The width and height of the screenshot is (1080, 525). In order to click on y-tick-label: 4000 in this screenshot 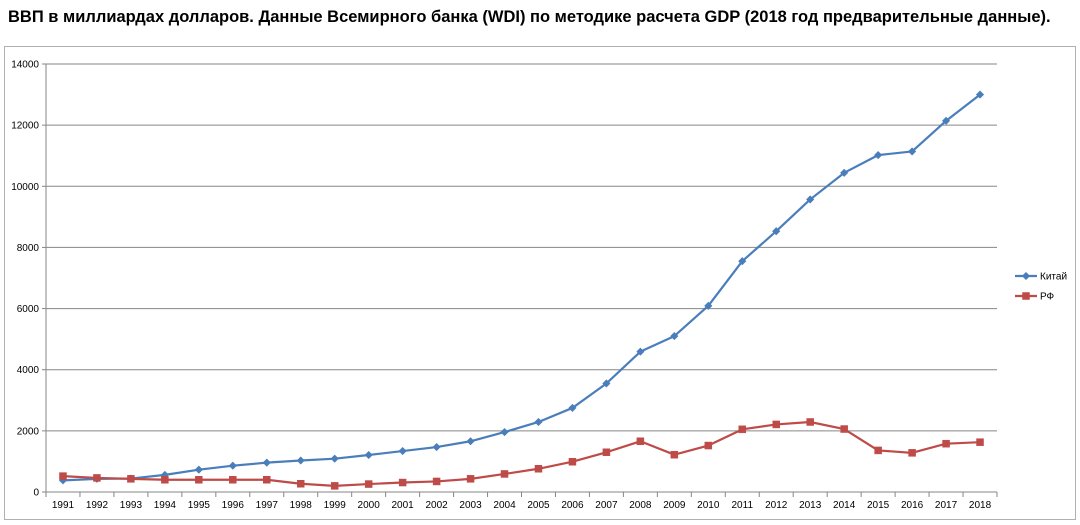, I will do `click(28, 370)`.